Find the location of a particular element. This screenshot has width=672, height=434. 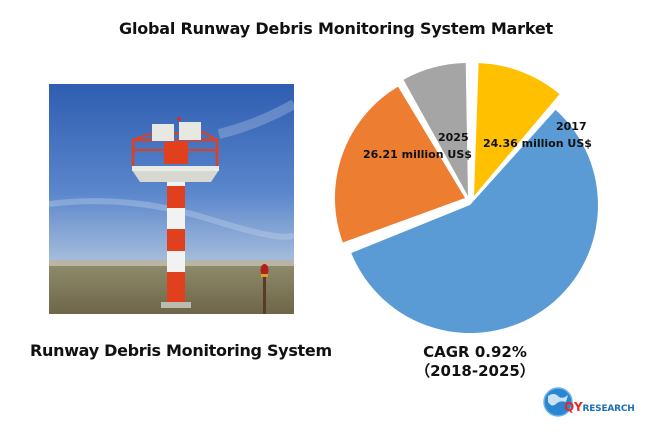

logo-research: RESEARCH is located at coordinates (608, 409).